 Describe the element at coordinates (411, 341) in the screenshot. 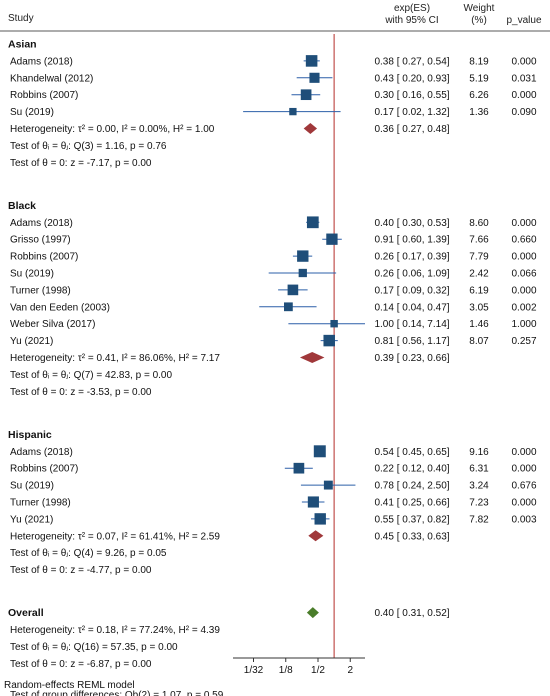

I see `study-ci-value: 0.81 [ 0.56, 1.17]` at that location.